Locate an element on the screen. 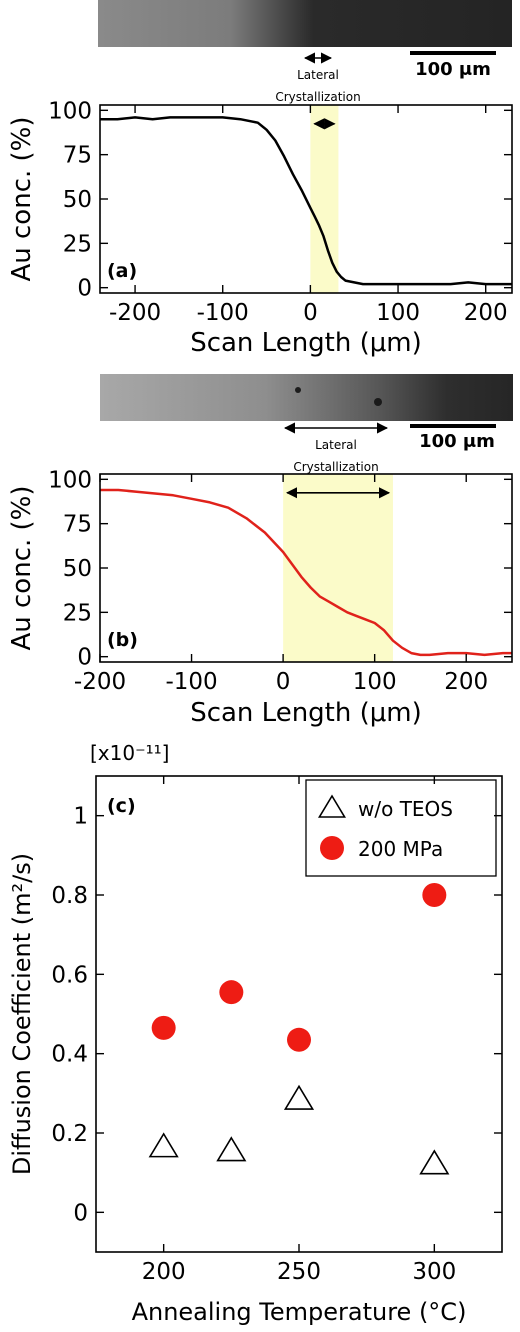  scale-label-a: 100 μm is located at coordinates (453, 69).